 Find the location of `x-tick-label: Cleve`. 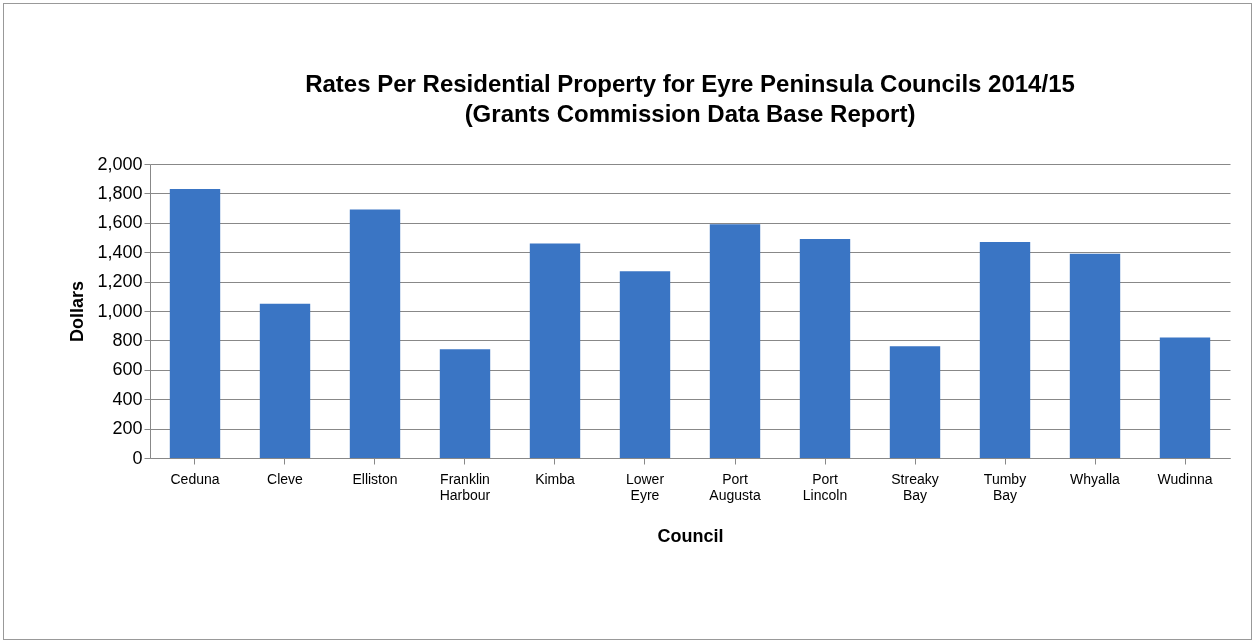

x-tick-label: Cleve is located at coordinates (285, 478).